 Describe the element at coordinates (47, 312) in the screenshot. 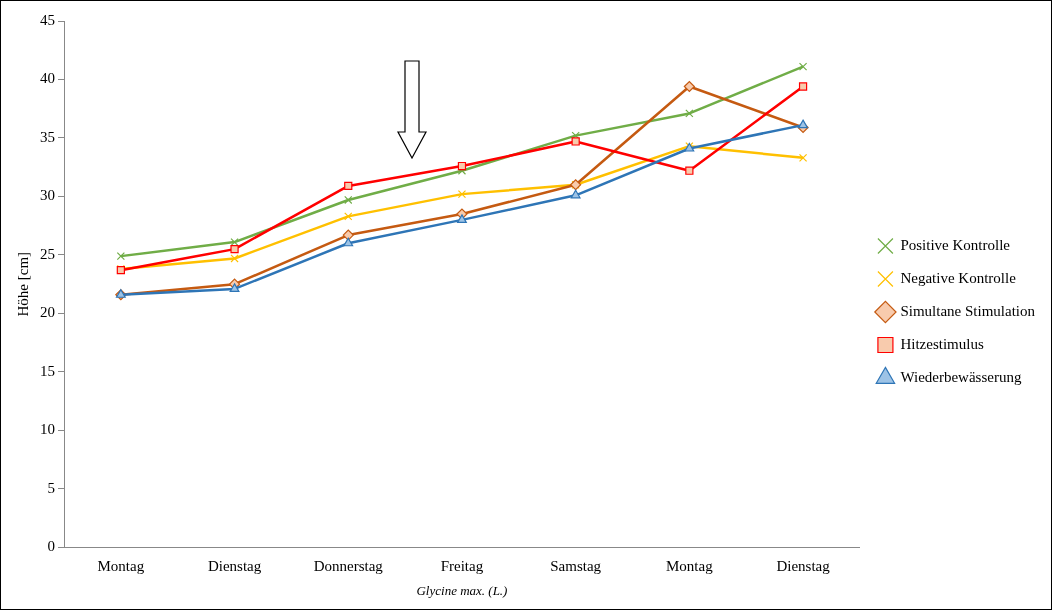

I see `y-tick-label: 20` at that location.